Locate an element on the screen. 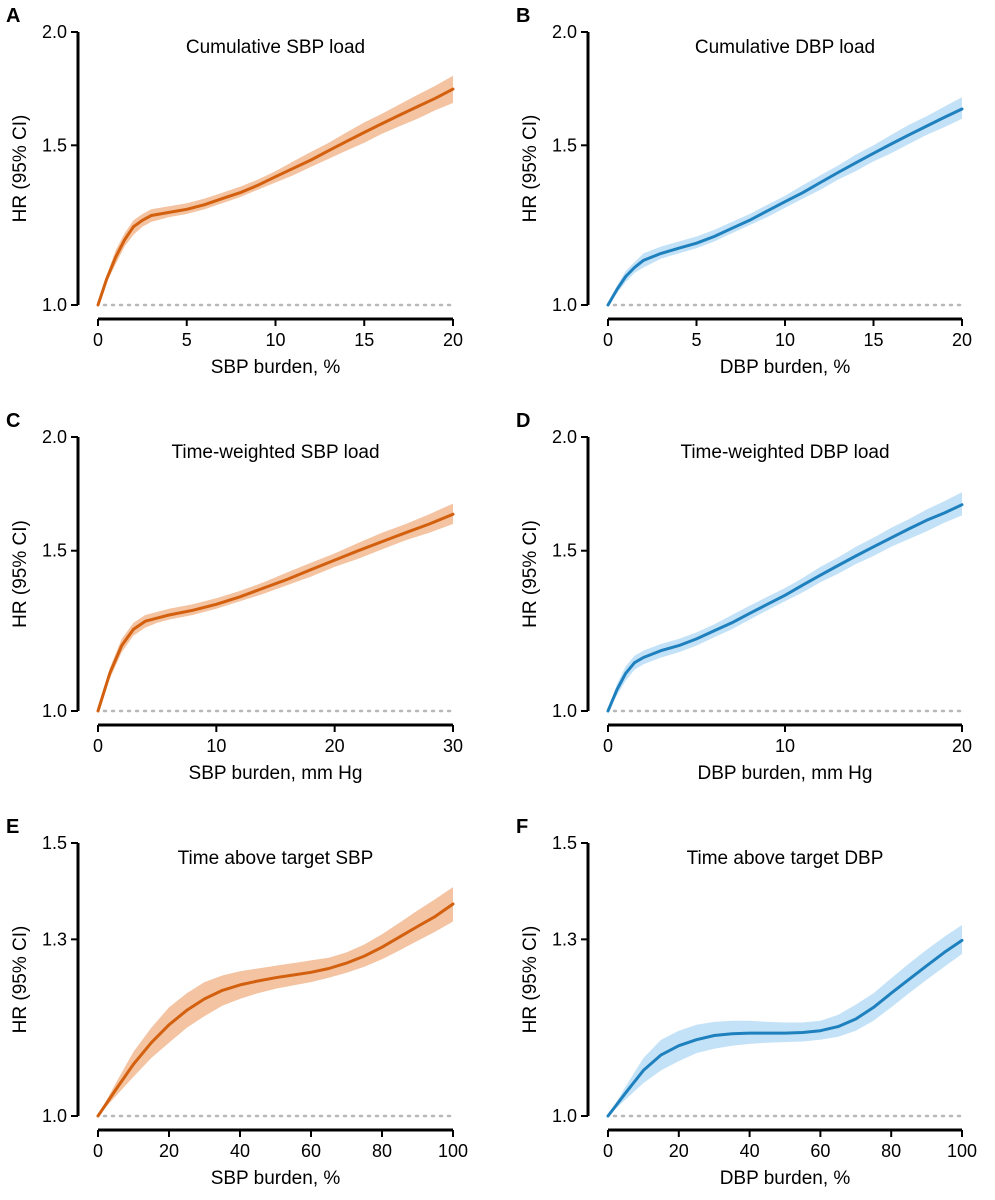  panel-label: B is located at coordinates (523, 16).